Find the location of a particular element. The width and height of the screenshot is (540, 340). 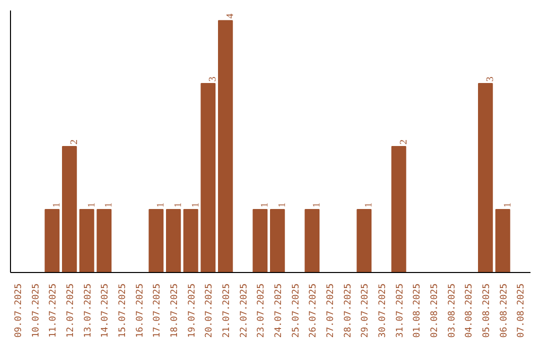

x-tick-label: 02.08.2025 is located at coordinates (435, 310).